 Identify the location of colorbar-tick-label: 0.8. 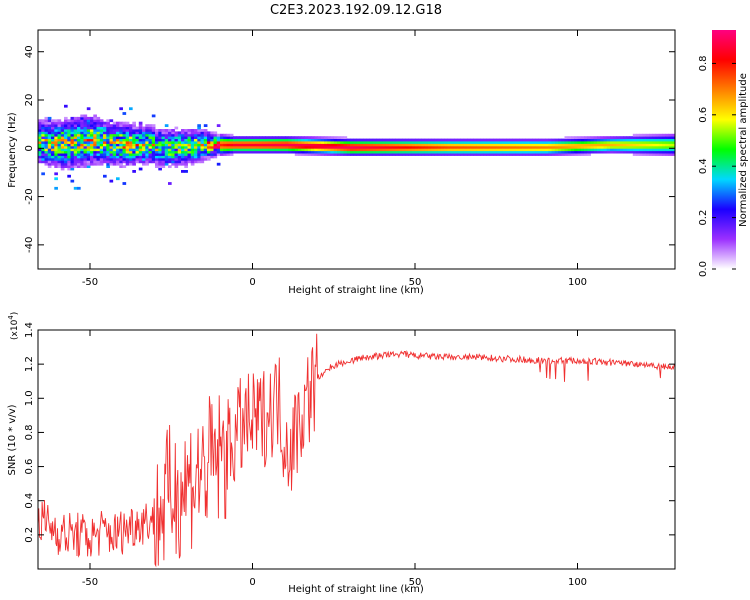
(703, 63).